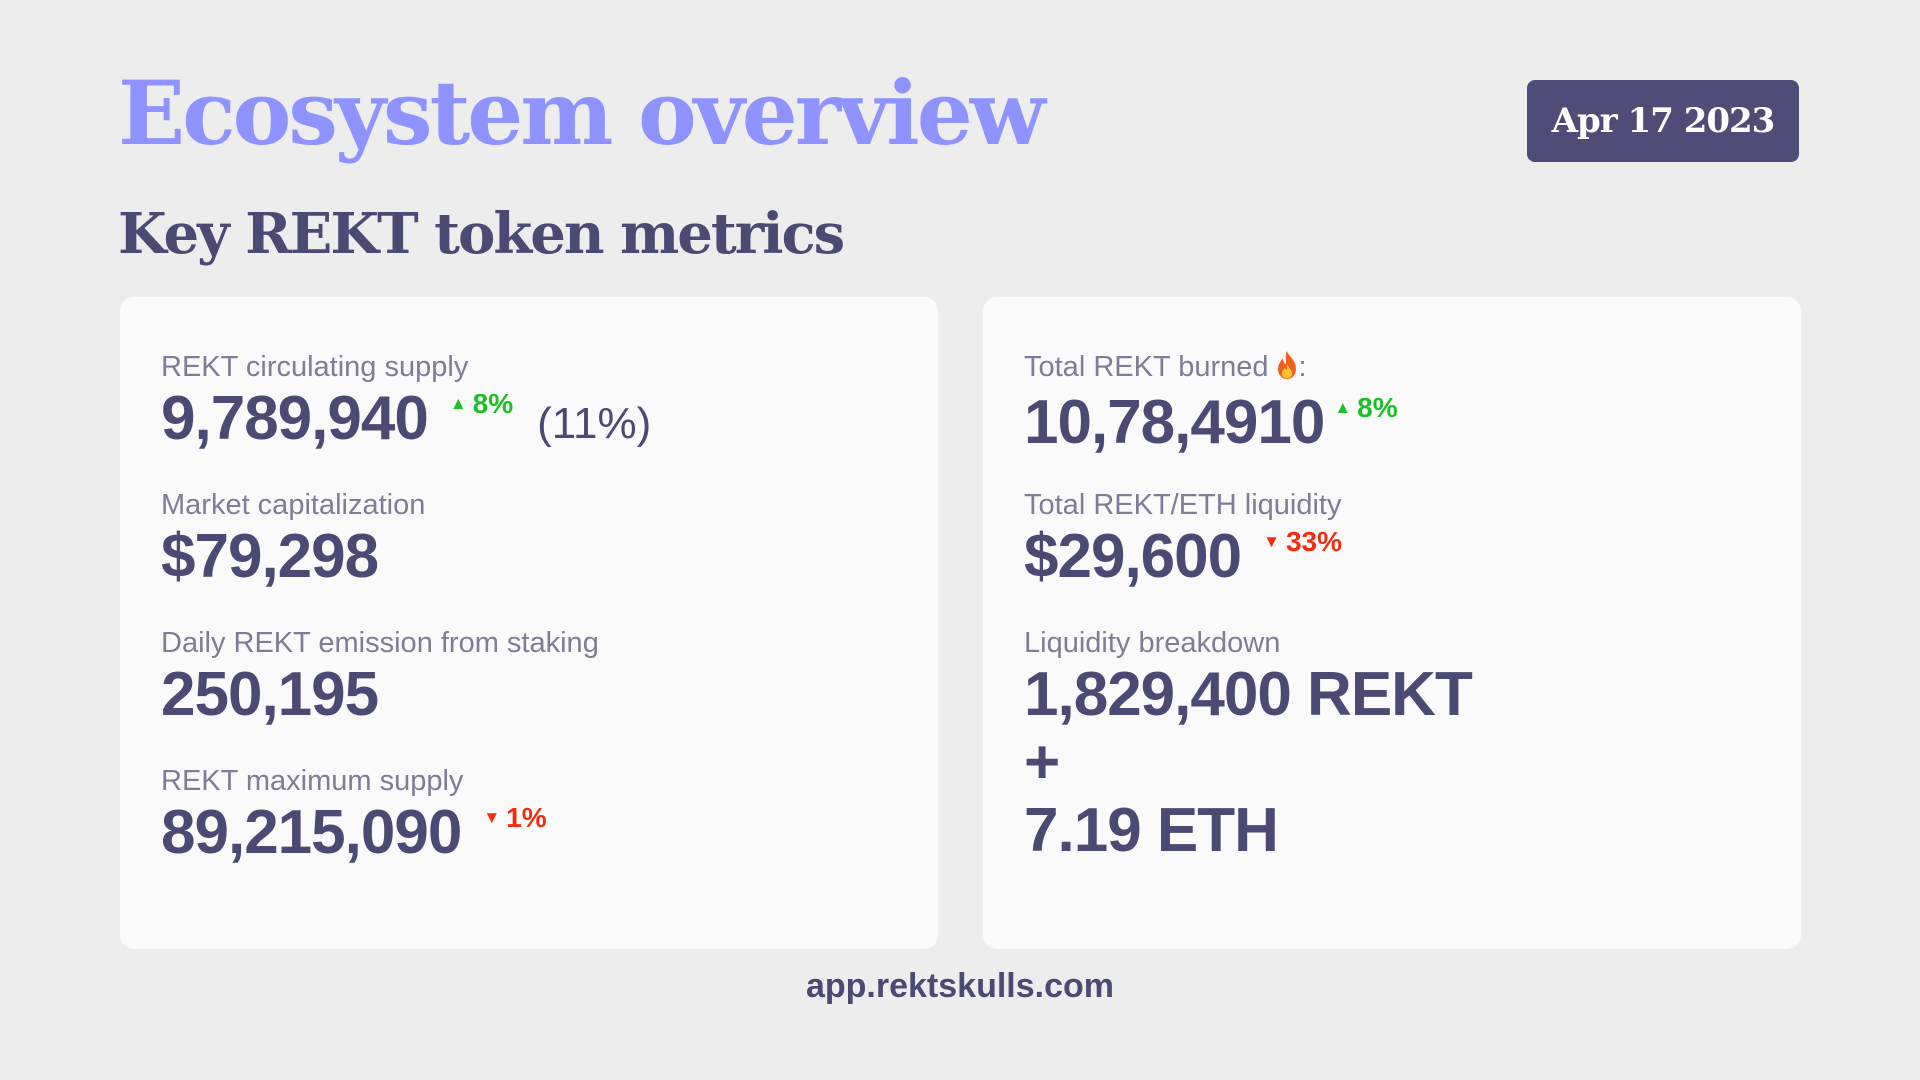  Describe the element at coordinates (526, 817) in the screenshot. I see `change-percent: 1%` at that location.